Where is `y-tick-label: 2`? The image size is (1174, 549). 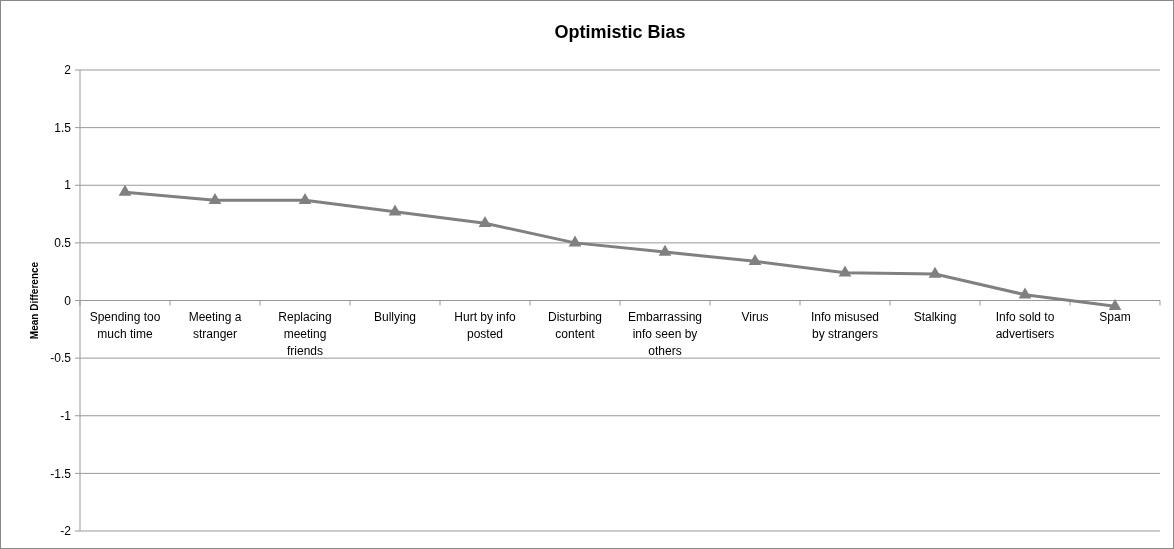 y-tick-label: 2 is located at coordinates (68, 70).